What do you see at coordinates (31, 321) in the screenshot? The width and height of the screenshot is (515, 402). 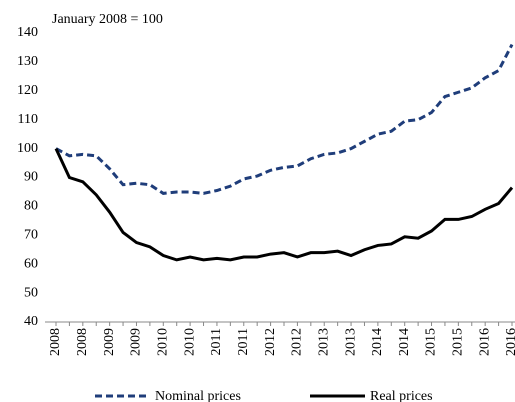 I see `y-tick-label: 40` at bounding box center [31, 321].